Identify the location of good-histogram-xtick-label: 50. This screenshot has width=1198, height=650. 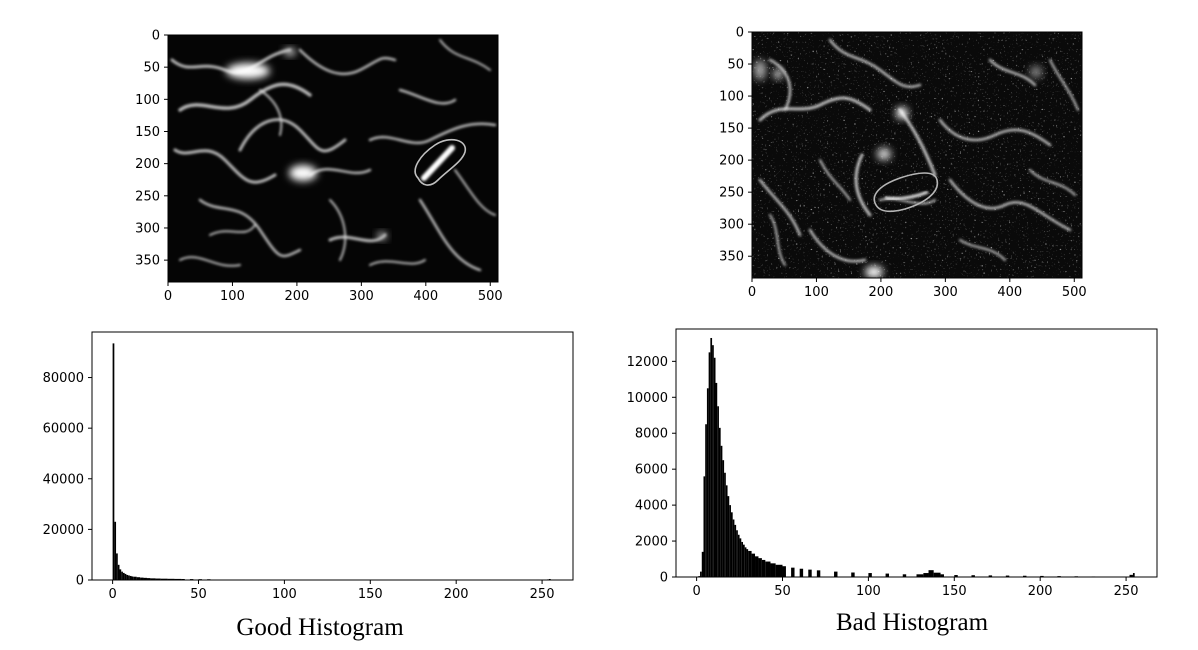
(198, 594).